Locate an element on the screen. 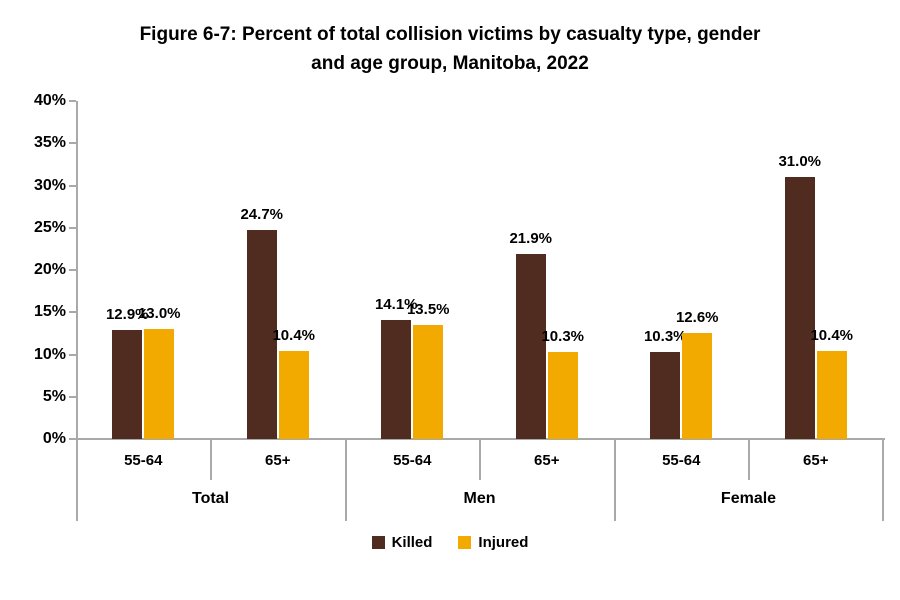  bar-value-label: 31.0% is located at coordinates (800, 162).